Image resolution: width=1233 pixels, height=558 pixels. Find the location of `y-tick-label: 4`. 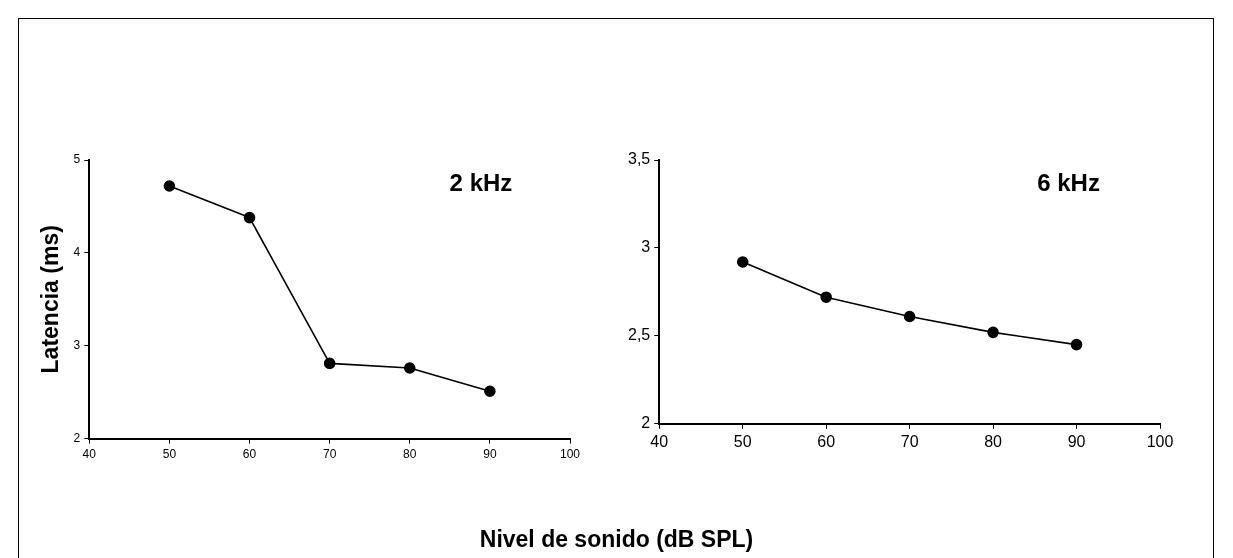

y-tick-label: 4 is located at coordinates (77, 252).